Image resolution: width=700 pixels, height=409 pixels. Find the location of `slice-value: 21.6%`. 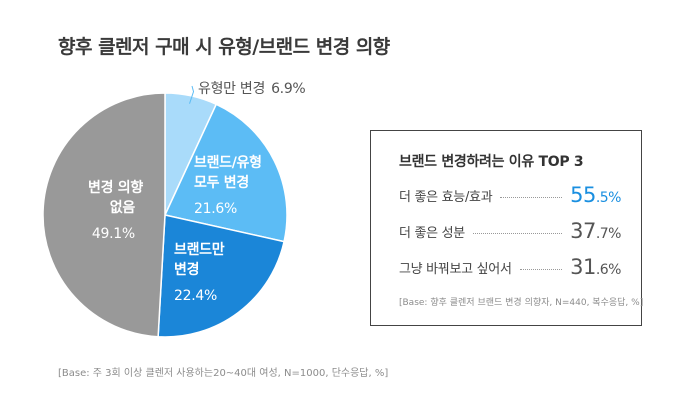

slice-value: 21.6% is located at coordinates (215, 209).